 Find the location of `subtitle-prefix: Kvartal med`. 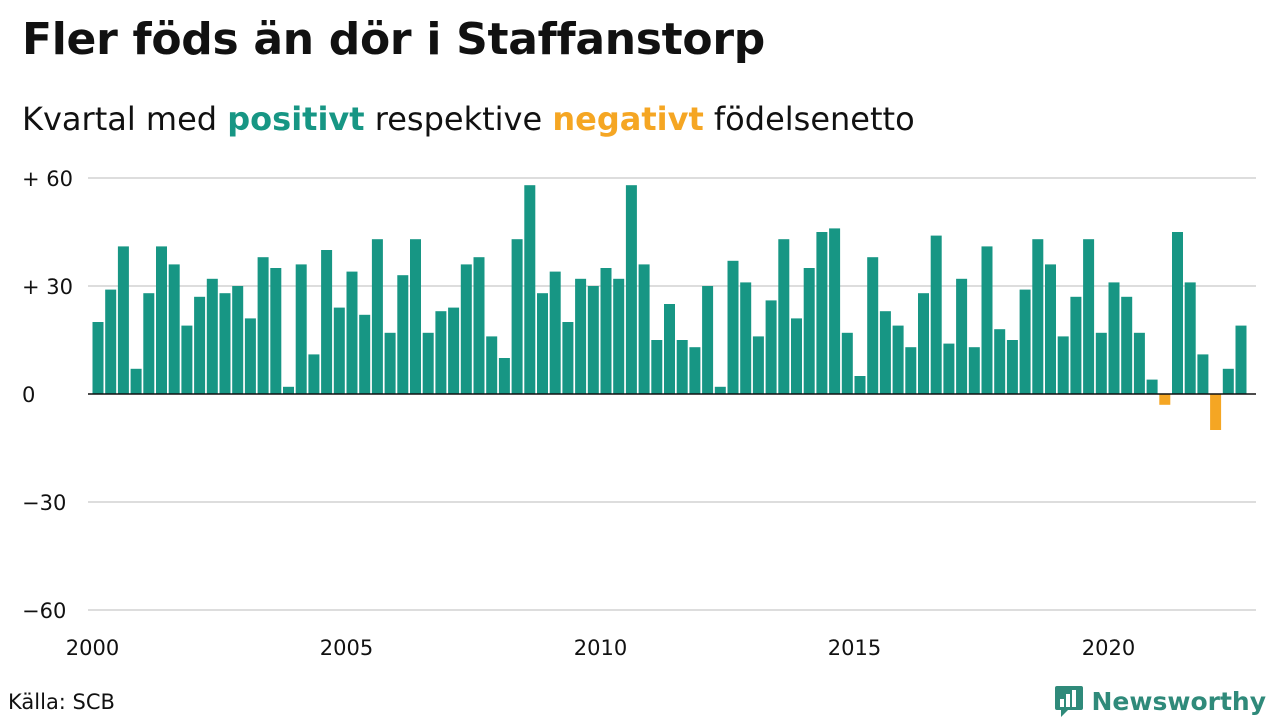

subtitle-prefix: Kvartal med is located at coordinates (120, 119).